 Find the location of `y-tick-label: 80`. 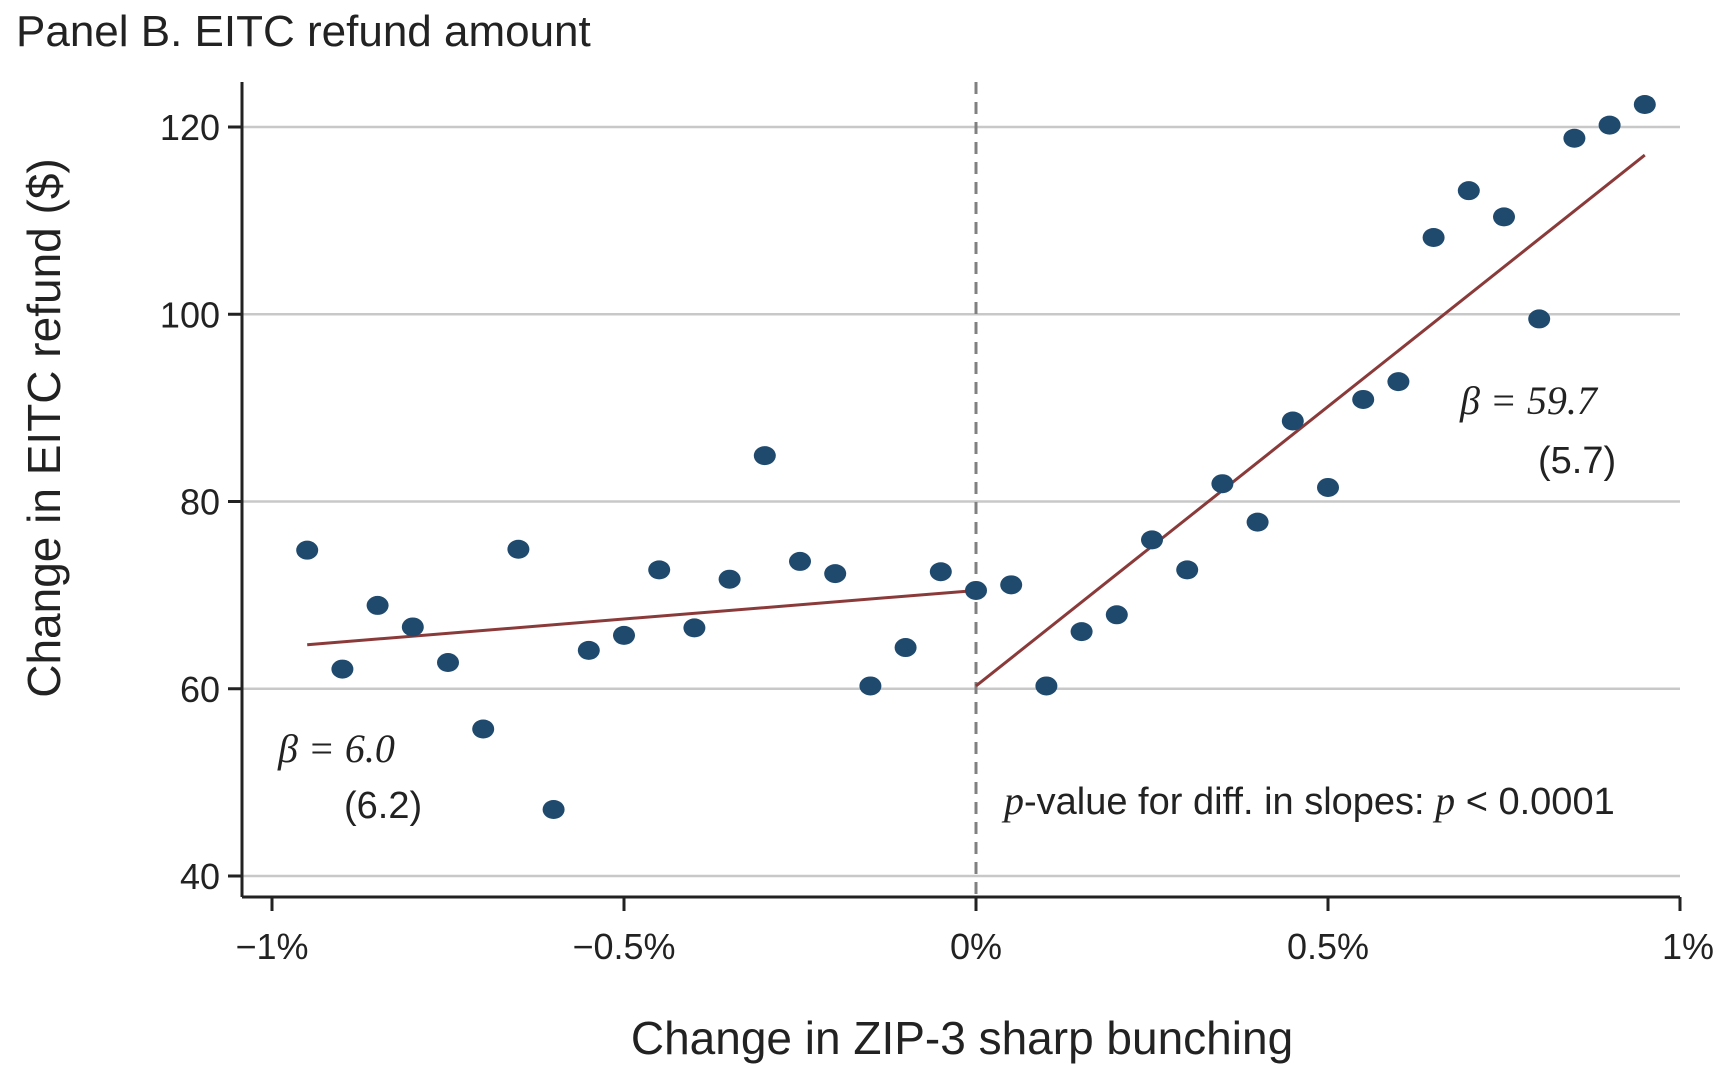

y-tick-label: 80 is located at coordinates (200, 502).